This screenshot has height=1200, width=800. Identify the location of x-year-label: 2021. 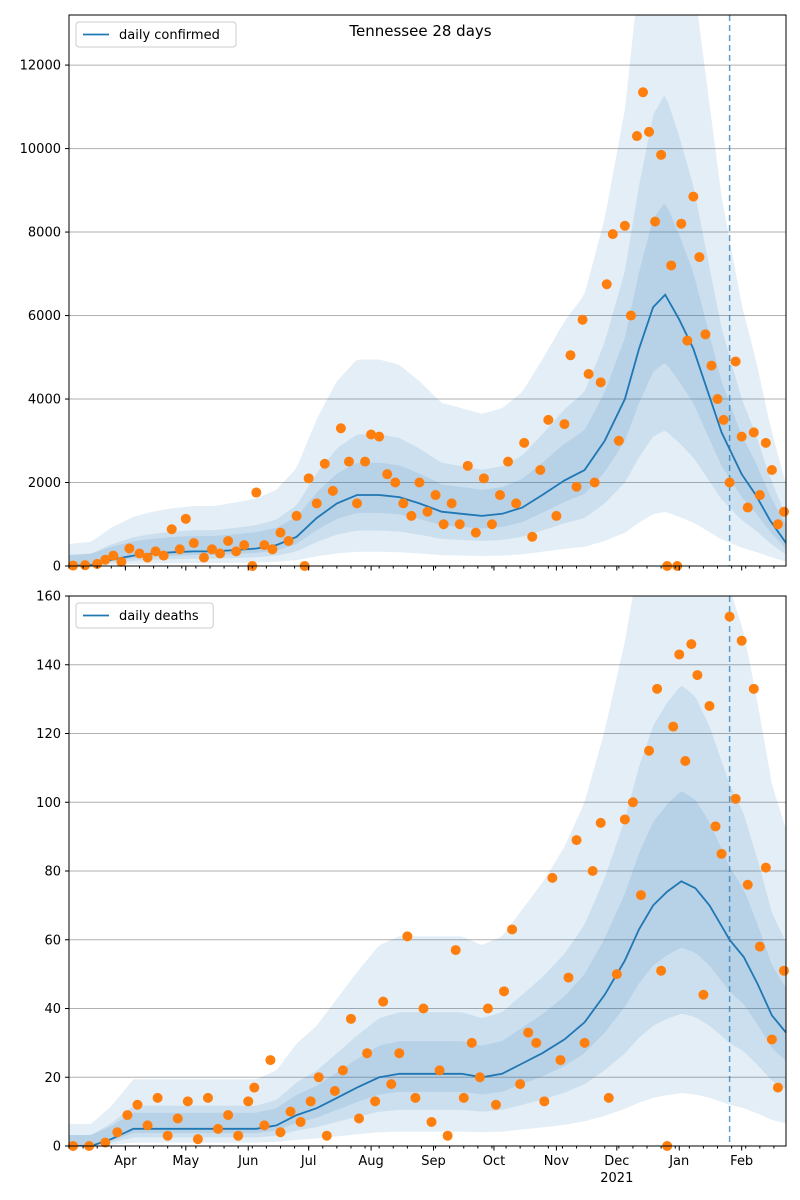
(616, 1178).